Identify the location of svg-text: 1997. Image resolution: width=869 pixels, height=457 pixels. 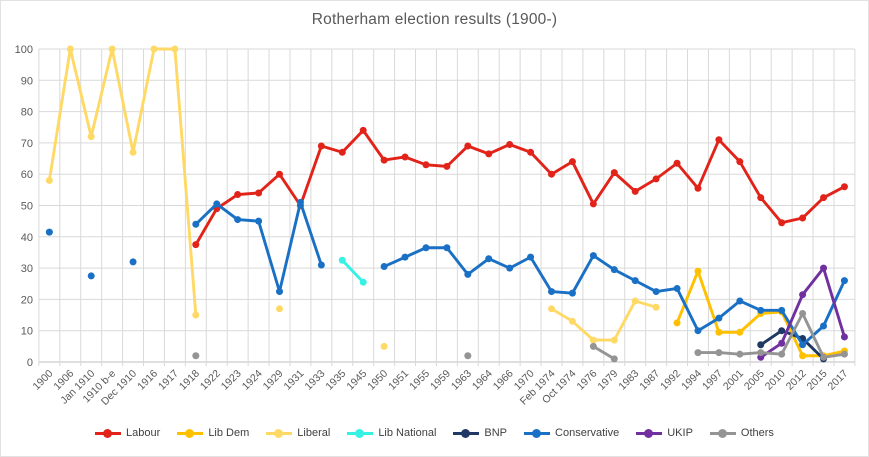
(712, 380).